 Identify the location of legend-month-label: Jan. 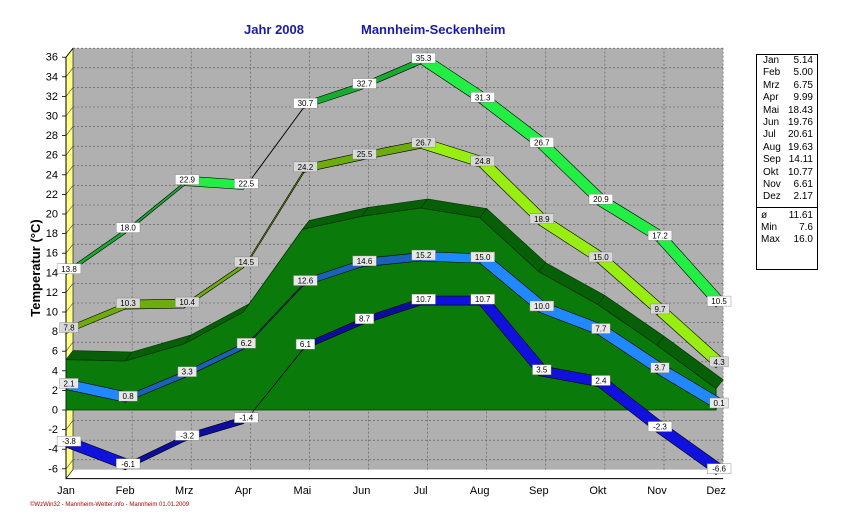
(771, 60).